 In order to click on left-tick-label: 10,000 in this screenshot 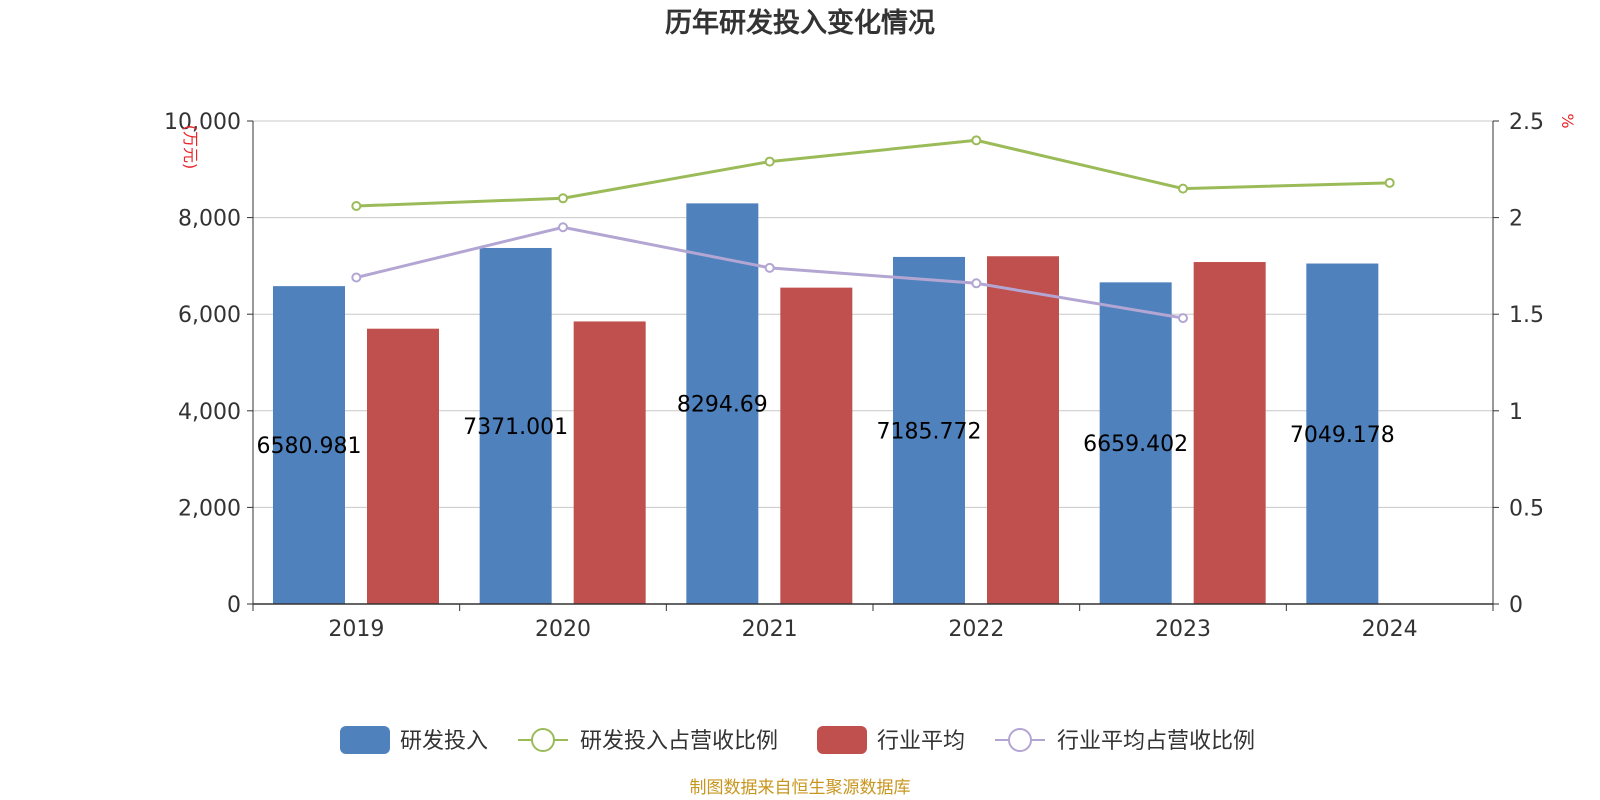, I will do `click(202, 122)`.